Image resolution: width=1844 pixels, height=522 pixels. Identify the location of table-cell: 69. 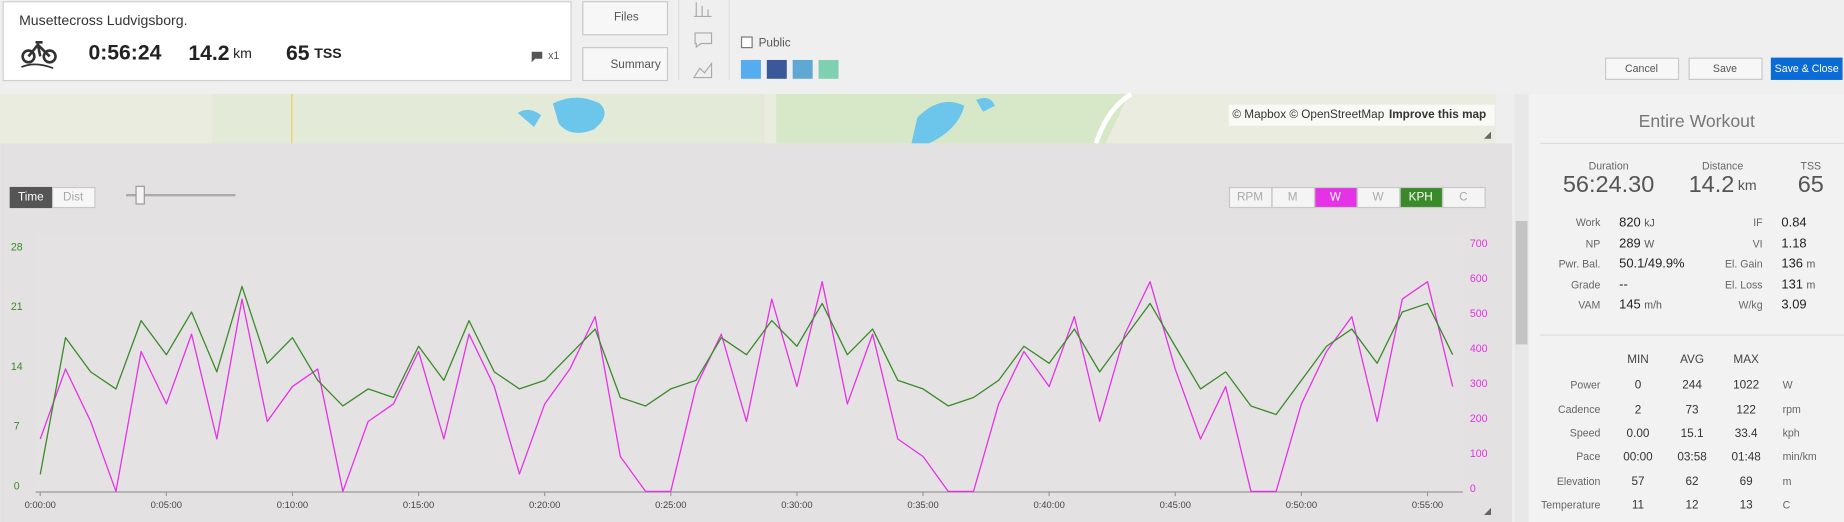
(1746, 481).